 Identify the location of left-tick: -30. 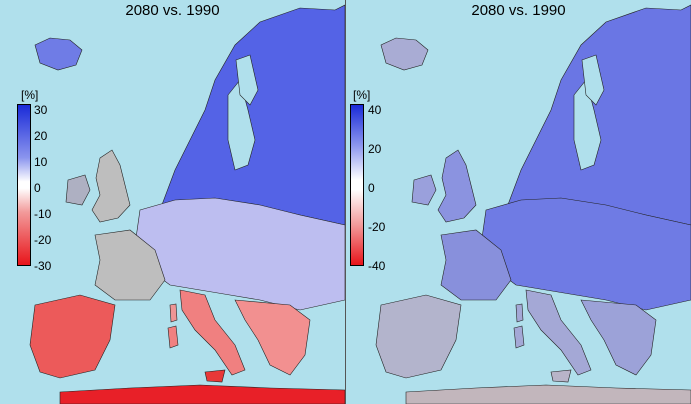
(43, 266).